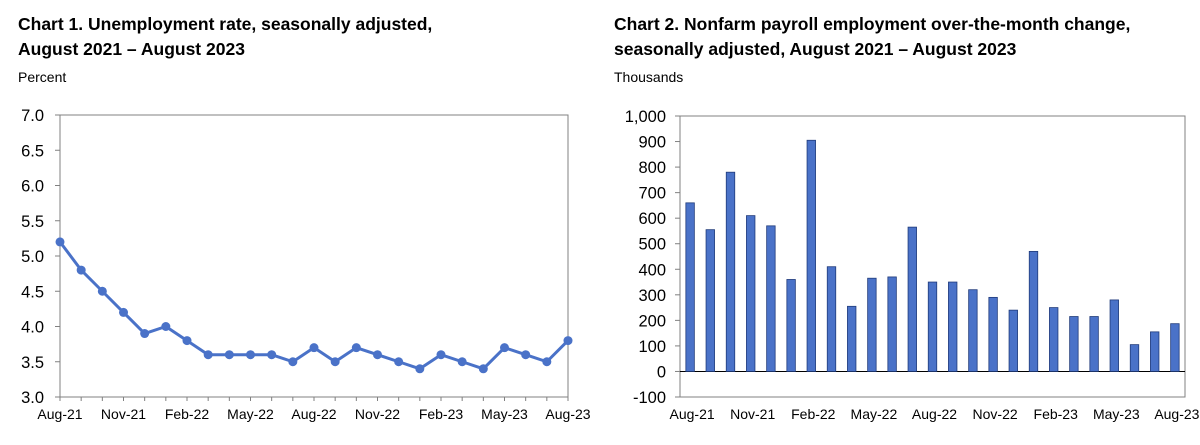 Image resolution: width=1200 pixels, height=445 pixels. What do you see at coordinates (813, 414) in the screenshot?
I see `chart2-x-tick-label: Feb-22` at bounding box center [813, 414].